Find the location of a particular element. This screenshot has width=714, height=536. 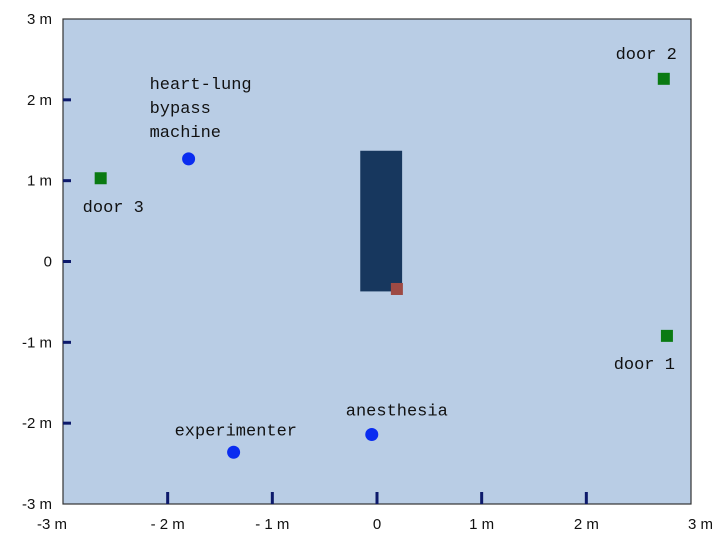

x-tick-label: -3 m is located at coordinates (52, 524).